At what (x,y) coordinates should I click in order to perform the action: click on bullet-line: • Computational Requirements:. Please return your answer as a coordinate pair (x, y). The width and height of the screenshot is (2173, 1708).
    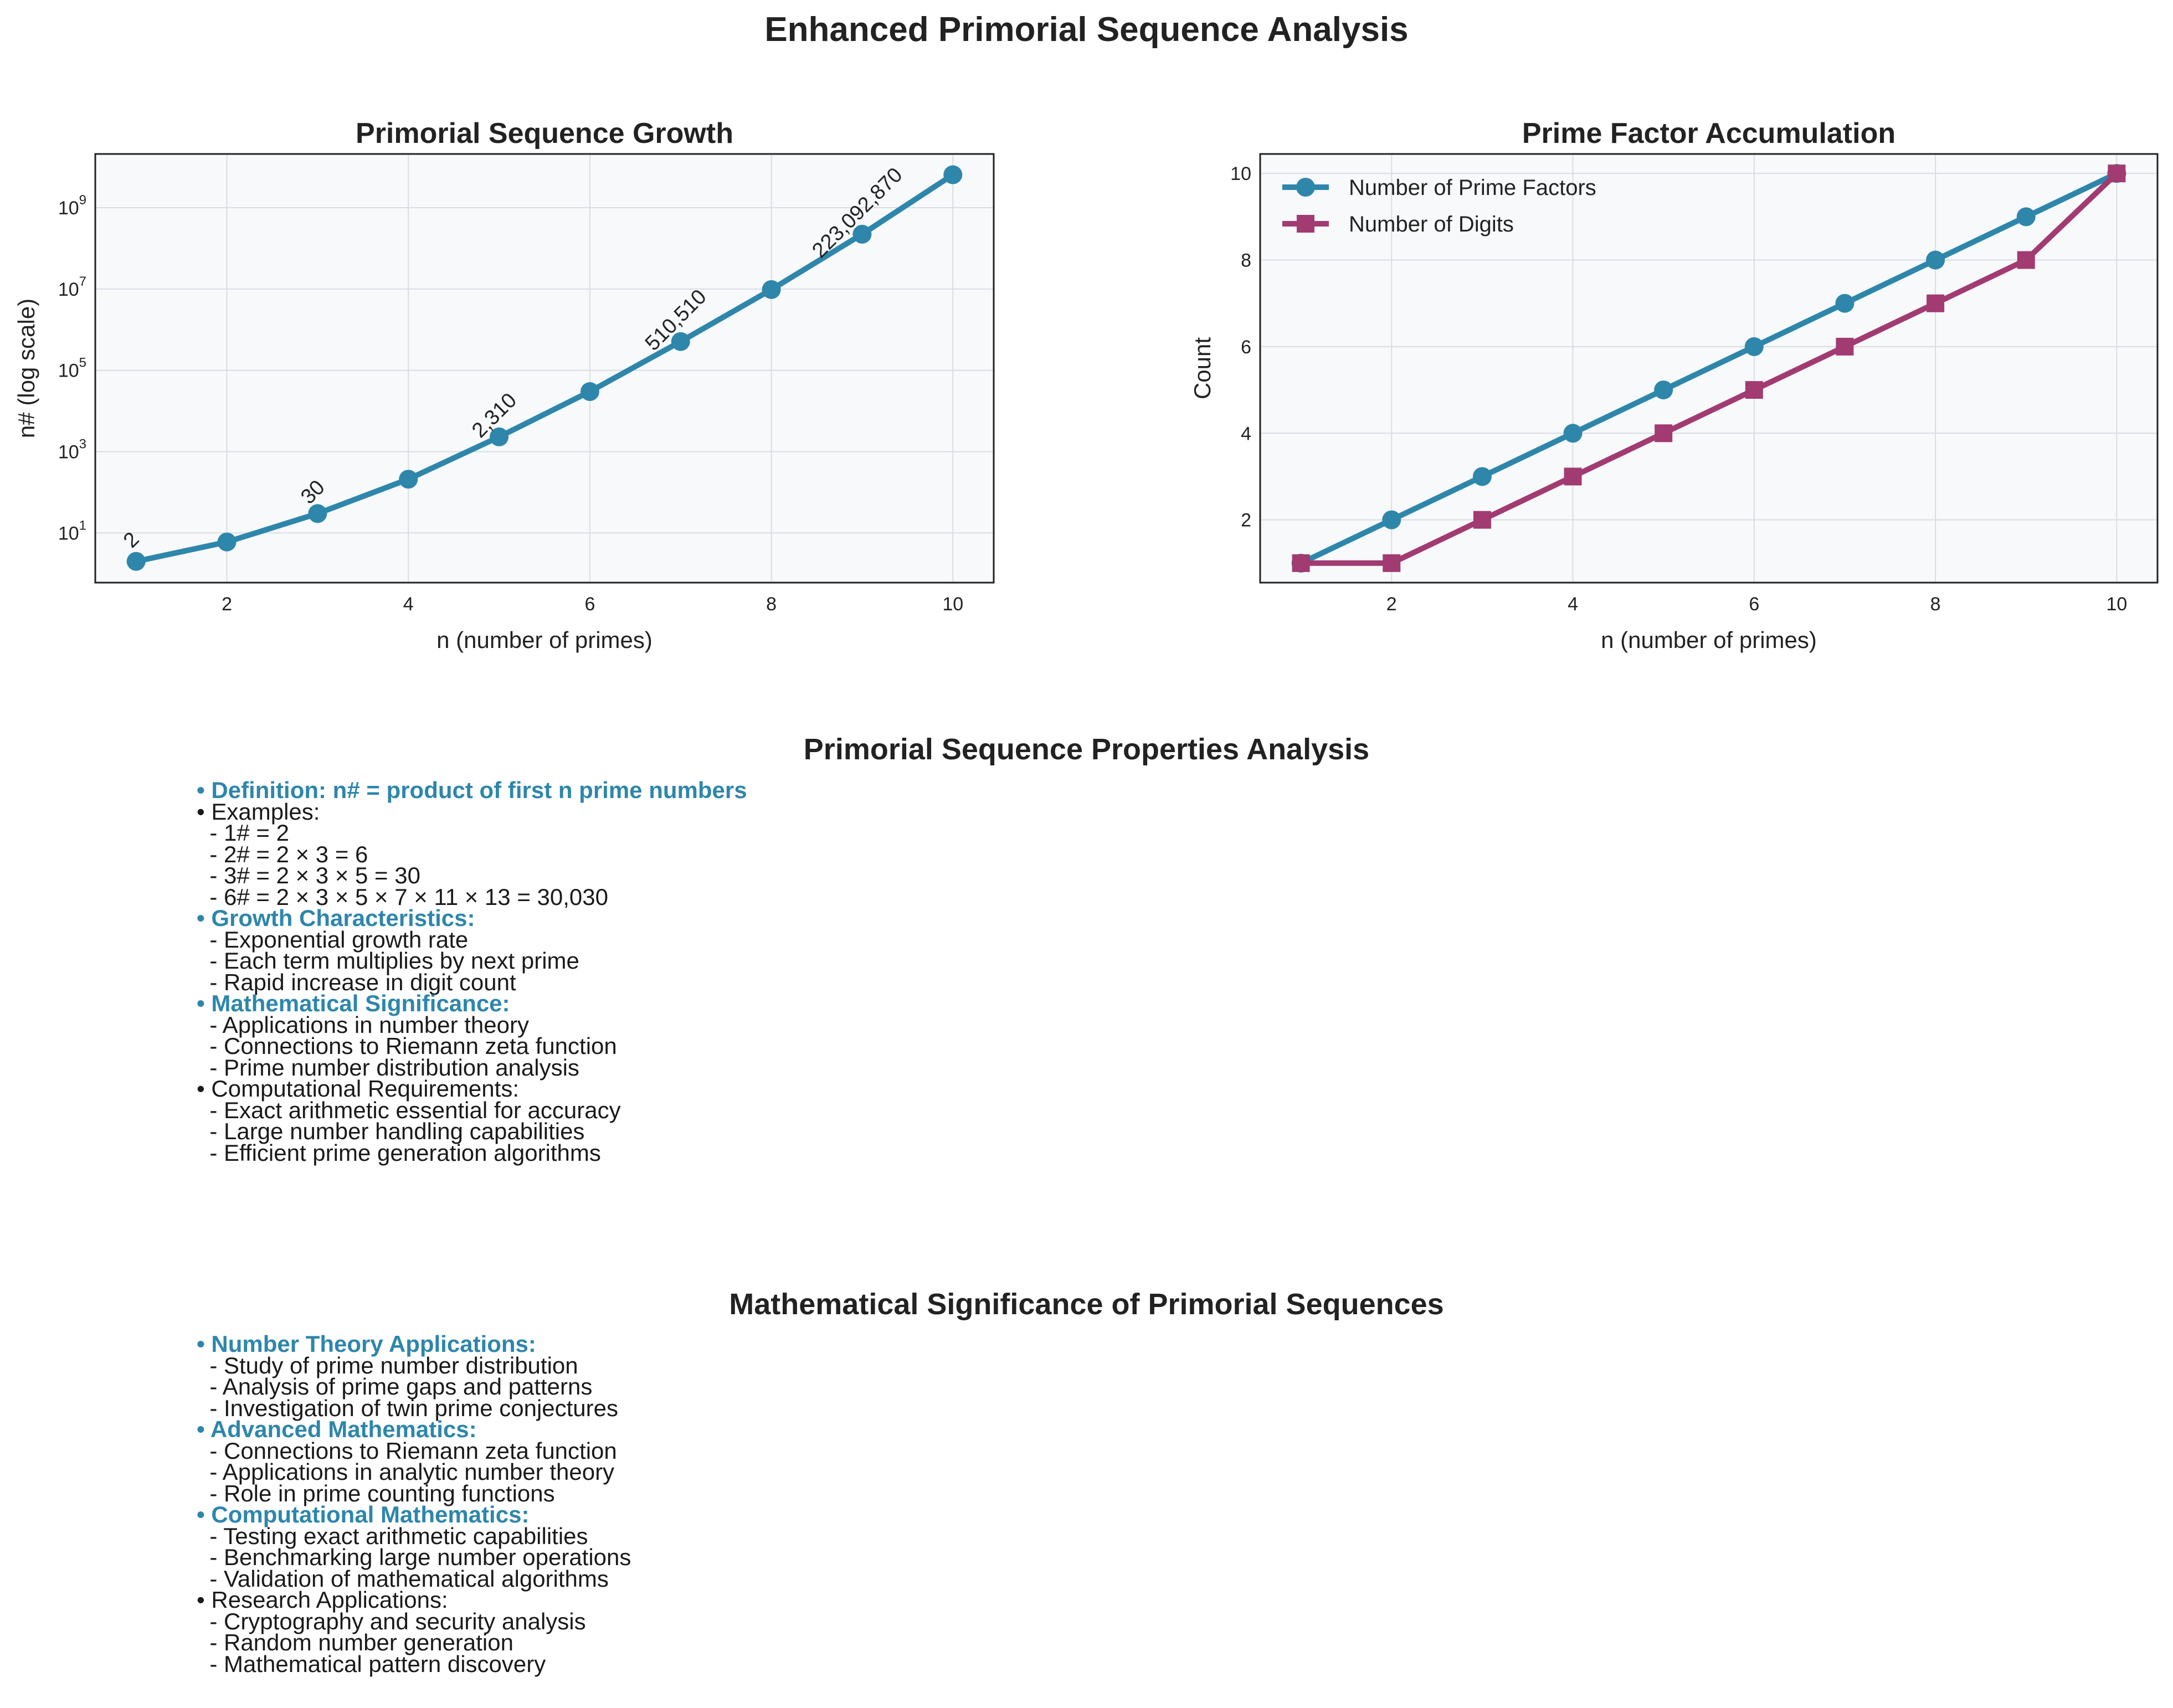
    Looking at the image, I should click on (358, 1089).